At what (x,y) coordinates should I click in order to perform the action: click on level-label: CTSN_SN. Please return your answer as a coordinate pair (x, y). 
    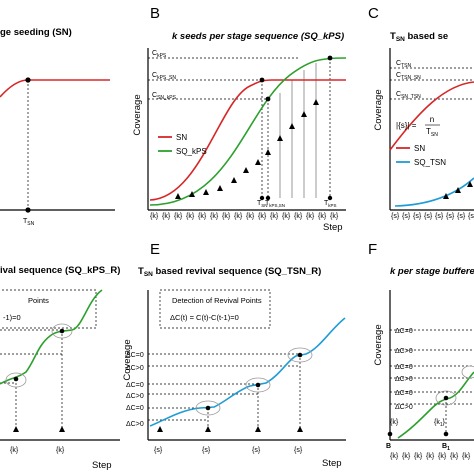
    Looking at the image, I should click on (408, 76).